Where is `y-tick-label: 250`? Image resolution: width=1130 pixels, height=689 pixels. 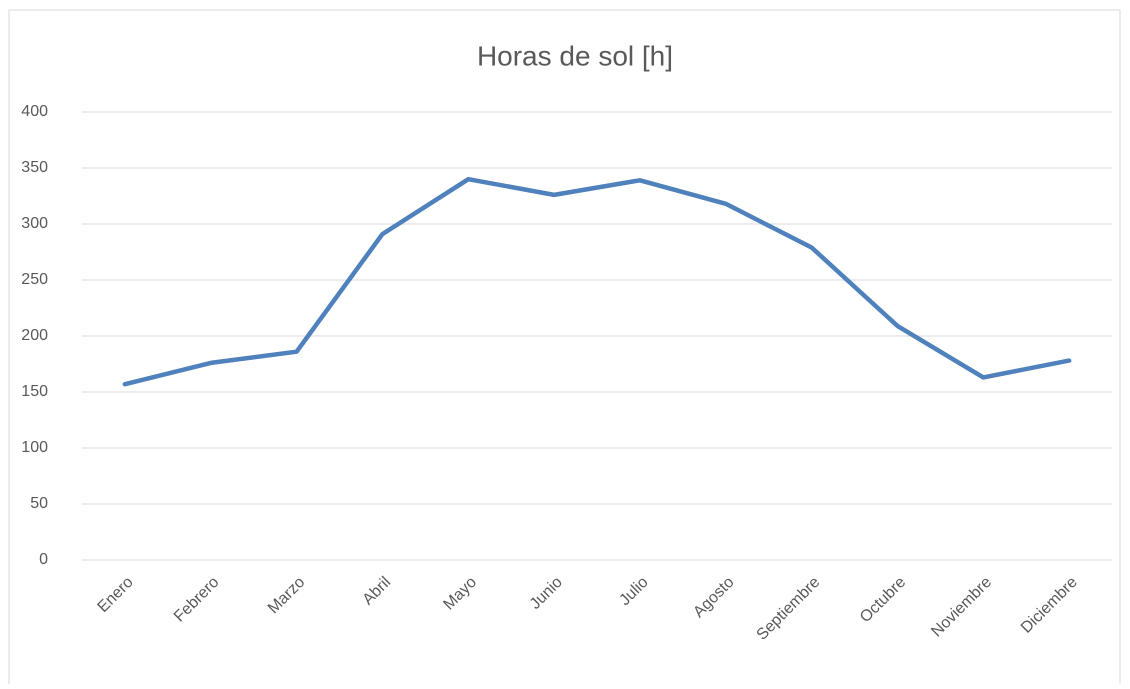
y-tick-label: 250 is located at coordinates (34, 279).